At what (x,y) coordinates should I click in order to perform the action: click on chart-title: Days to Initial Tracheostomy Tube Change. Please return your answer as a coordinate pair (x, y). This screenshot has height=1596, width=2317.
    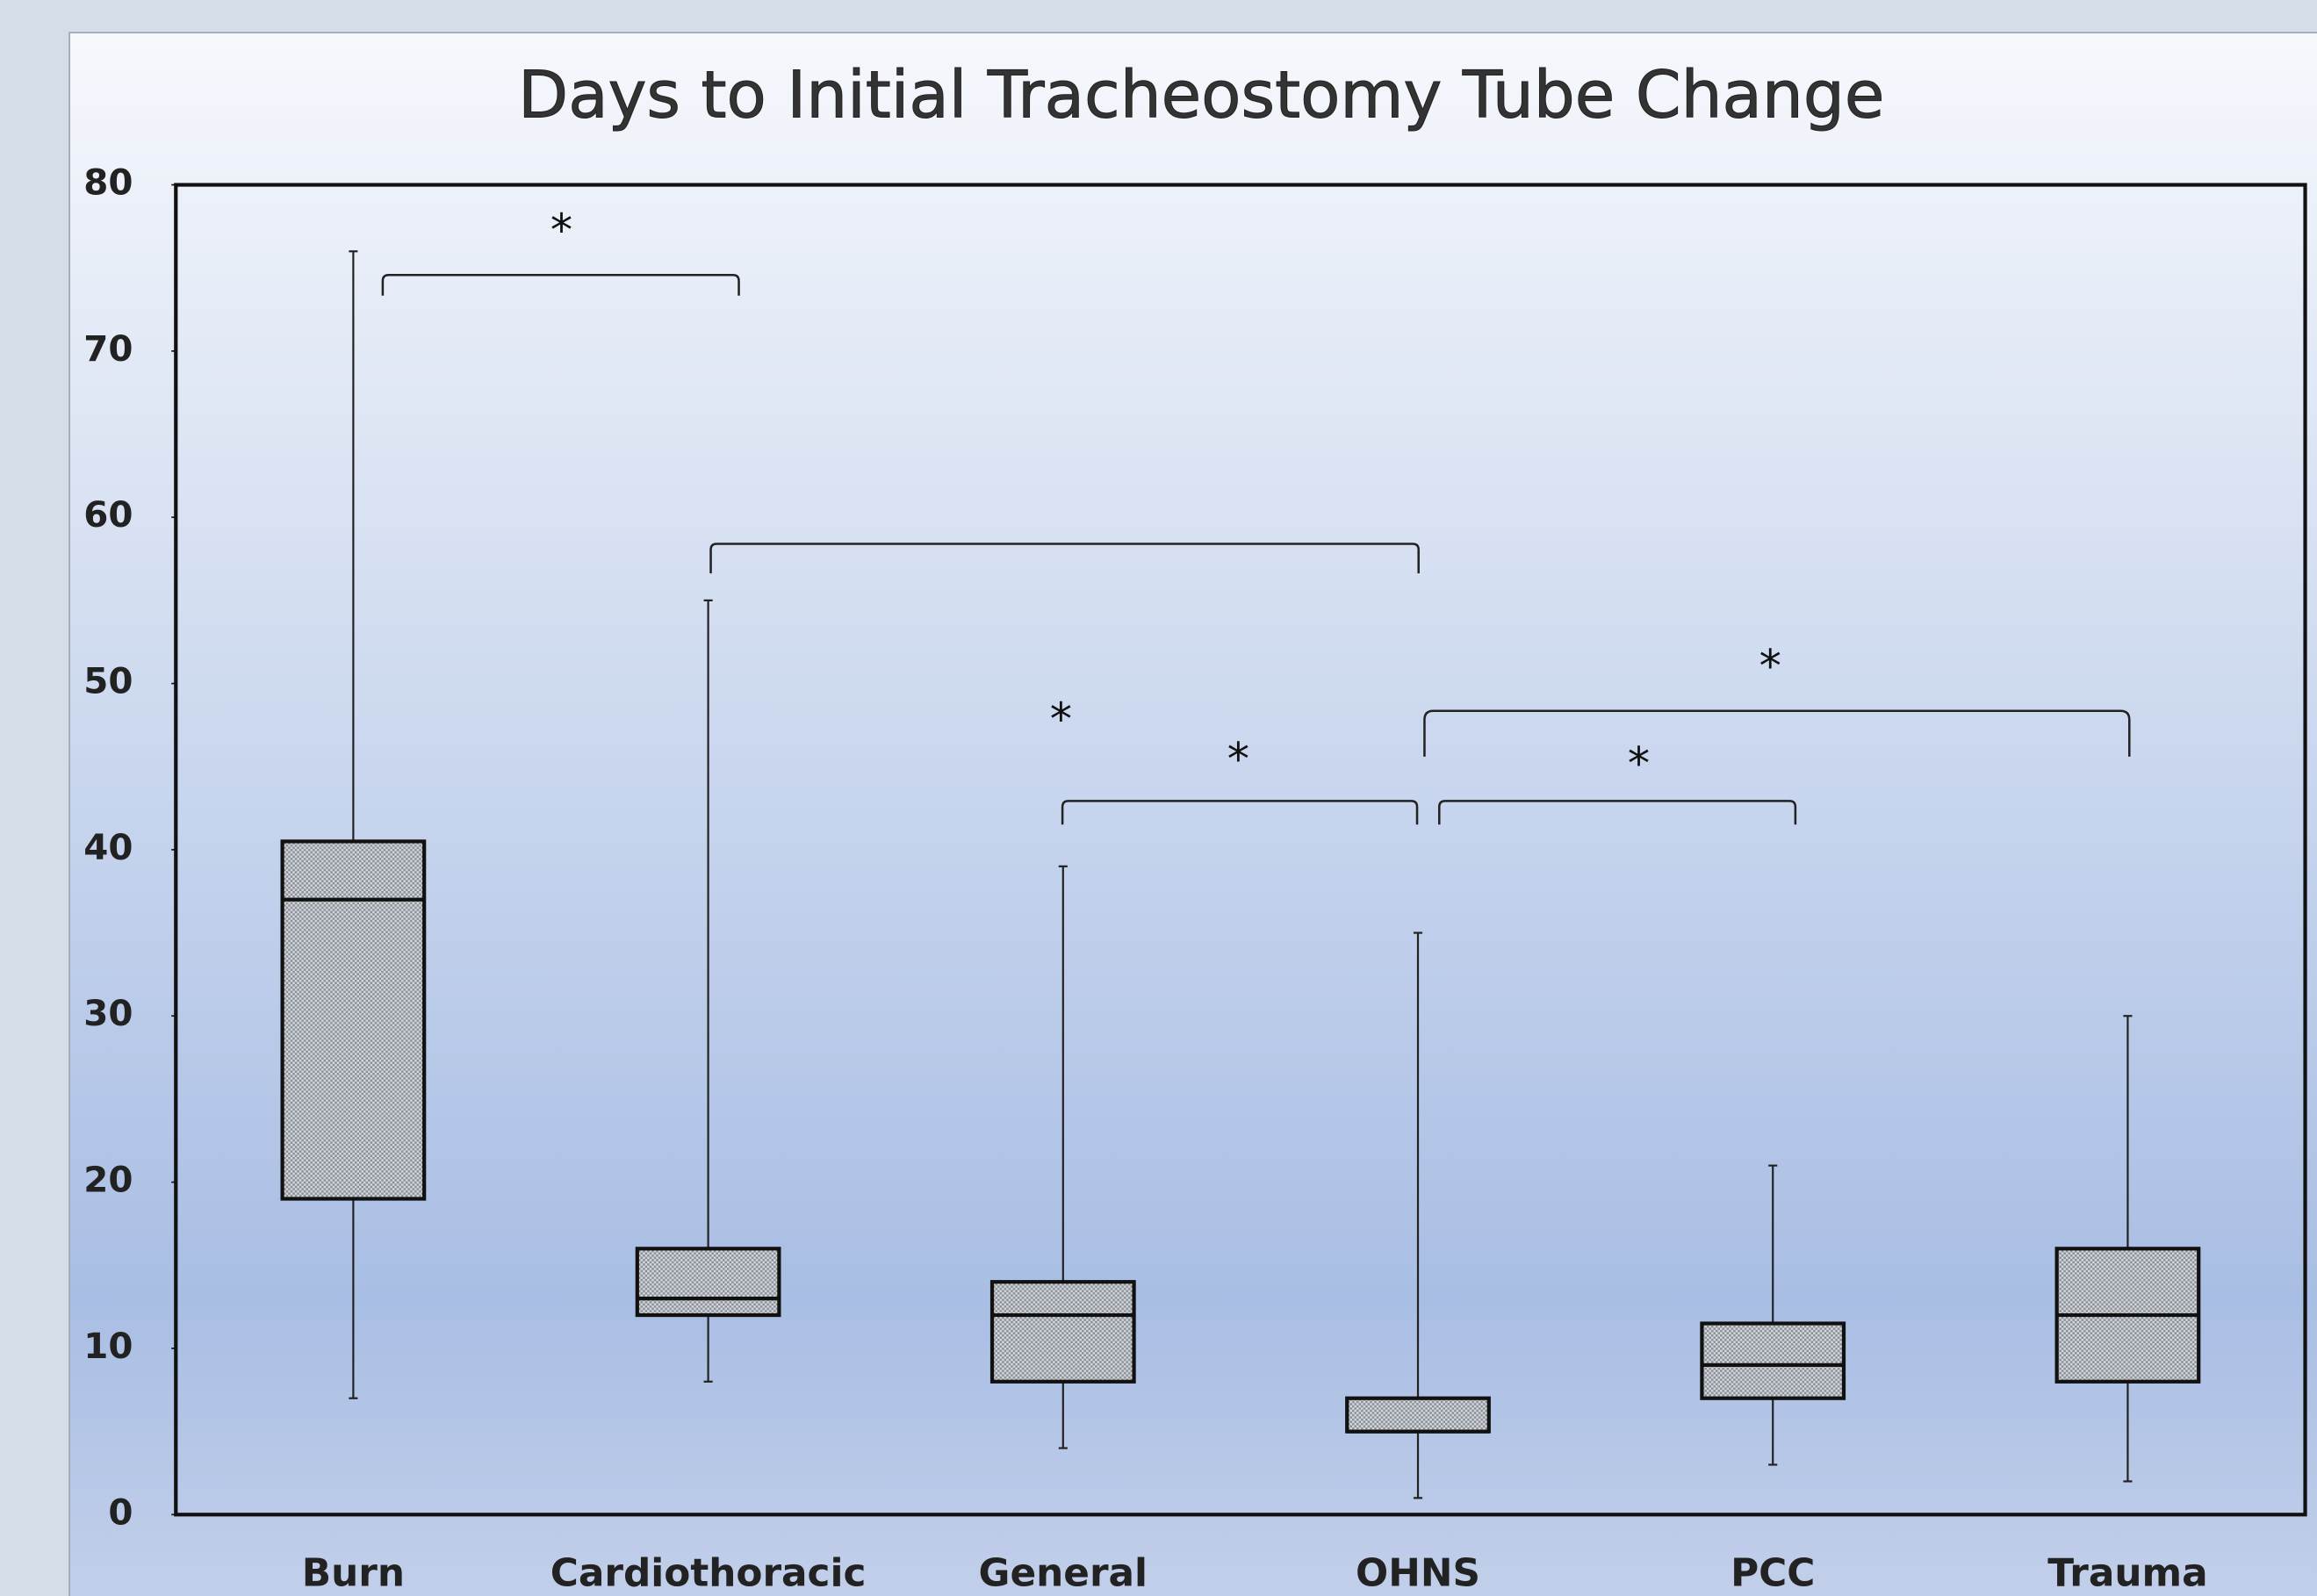
    Looking at the image, I should click on (1201, 95).